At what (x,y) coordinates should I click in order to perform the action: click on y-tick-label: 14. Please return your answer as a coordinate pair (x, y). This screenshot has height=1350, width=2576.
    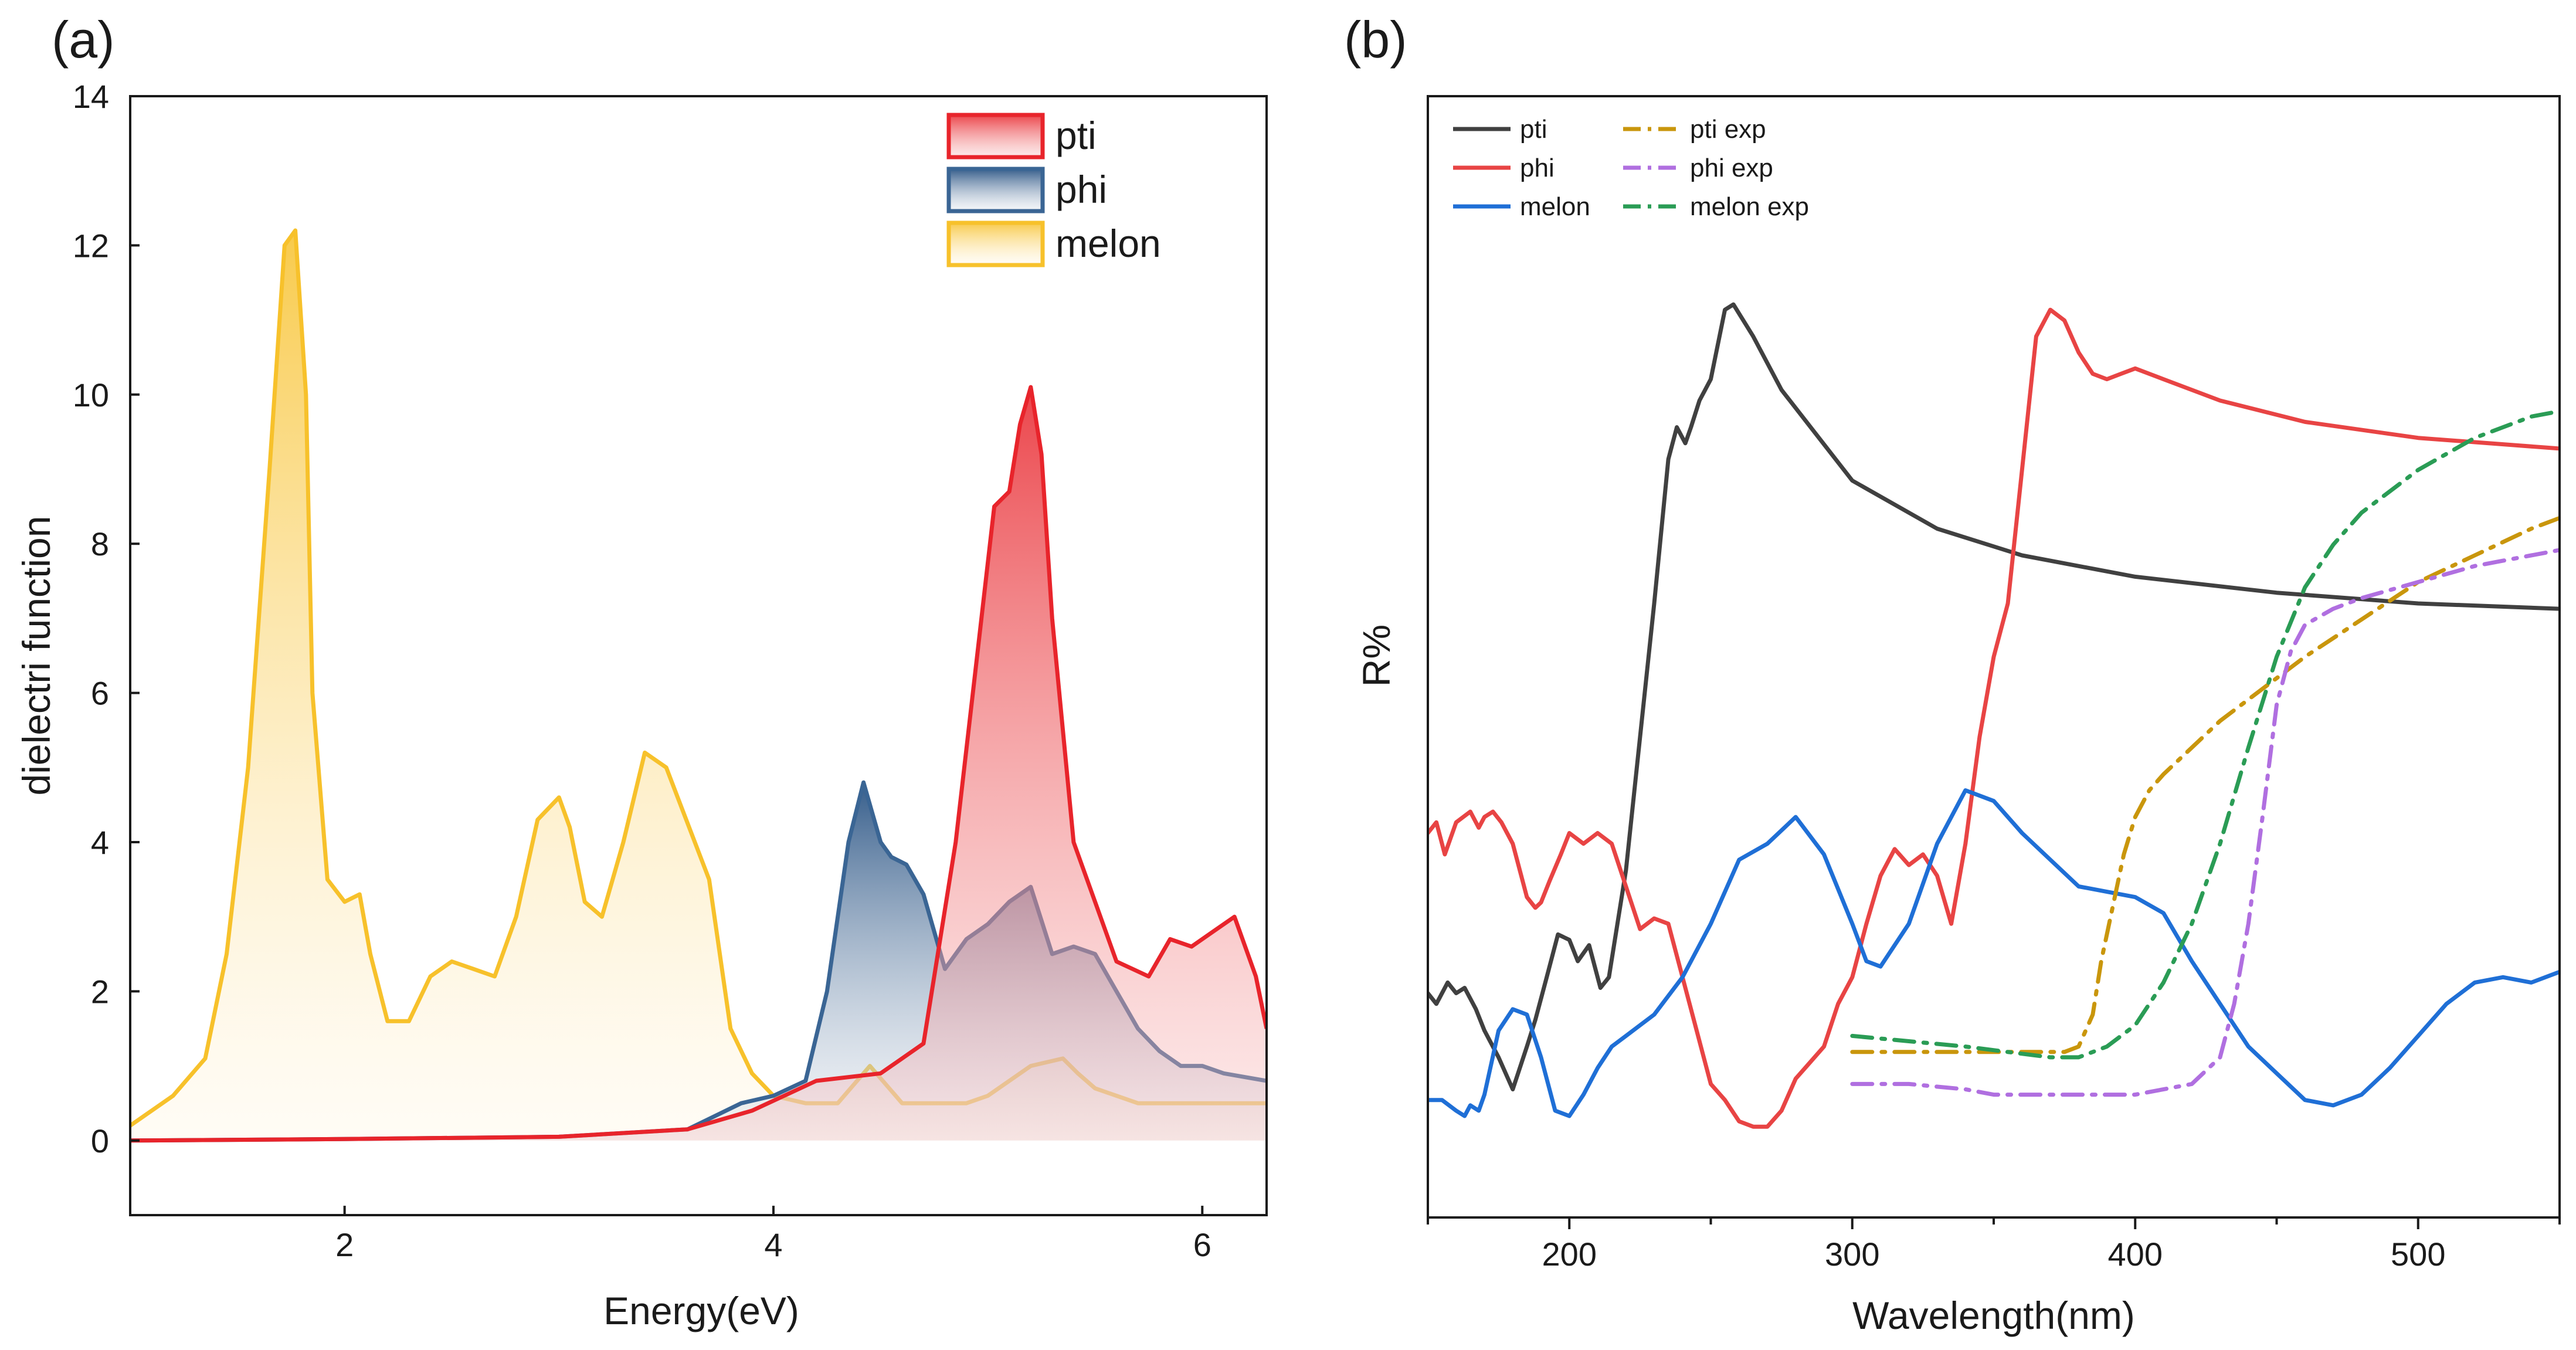
    Looking at the image, I should click on (91, 96).